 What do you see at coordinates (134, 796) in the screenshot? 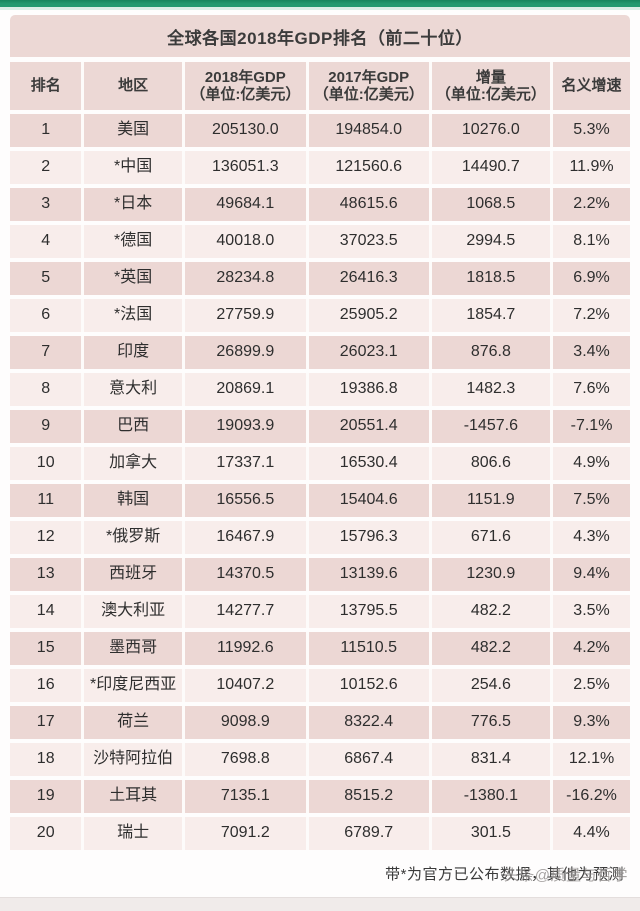
I see `region-cell: 土耳其` at bounding box center [134, 796].